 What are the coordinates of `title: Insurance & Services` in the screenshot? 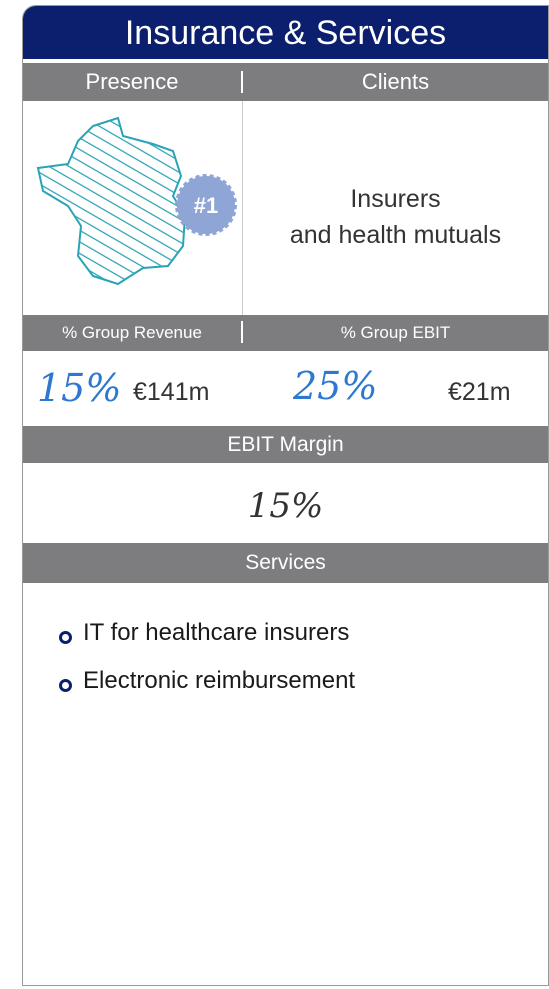 It's located at (285, 32).